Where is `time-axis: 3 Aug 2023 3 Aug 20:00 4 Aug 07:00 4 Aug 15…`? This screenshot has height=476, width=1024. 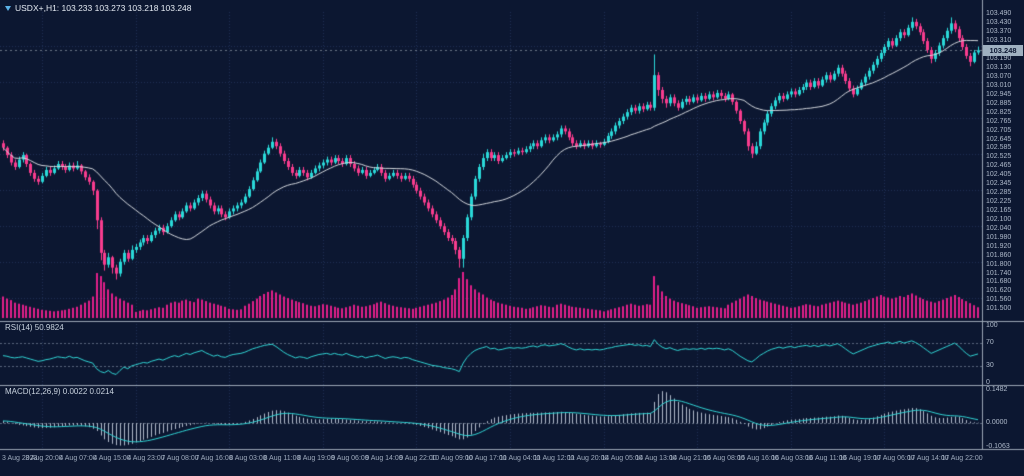 time-axis: 3 Aug 2023 3 Aug 20:00 4 Aug 07:00 4 Aug 15… is located at coordinates (512, 463).